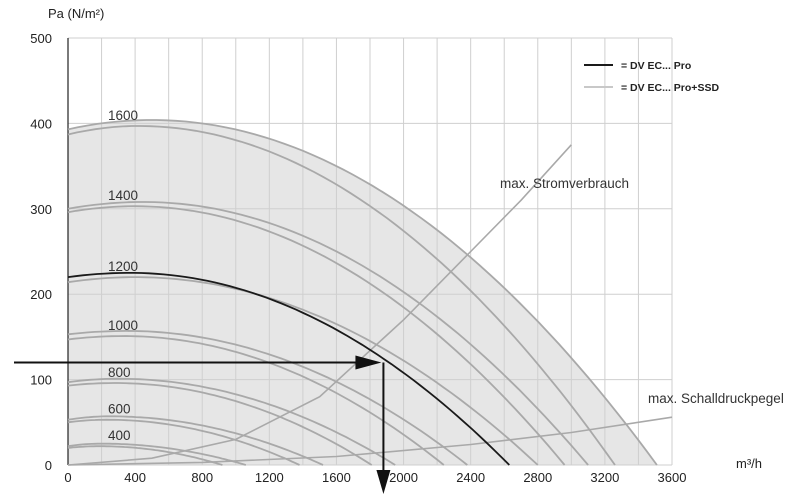 This screenshot has height=497, width=796. Describe the element at coordinates (76, 13) in the screenshot. I see `y-axis-label: Pa (N/m²)` at that location.